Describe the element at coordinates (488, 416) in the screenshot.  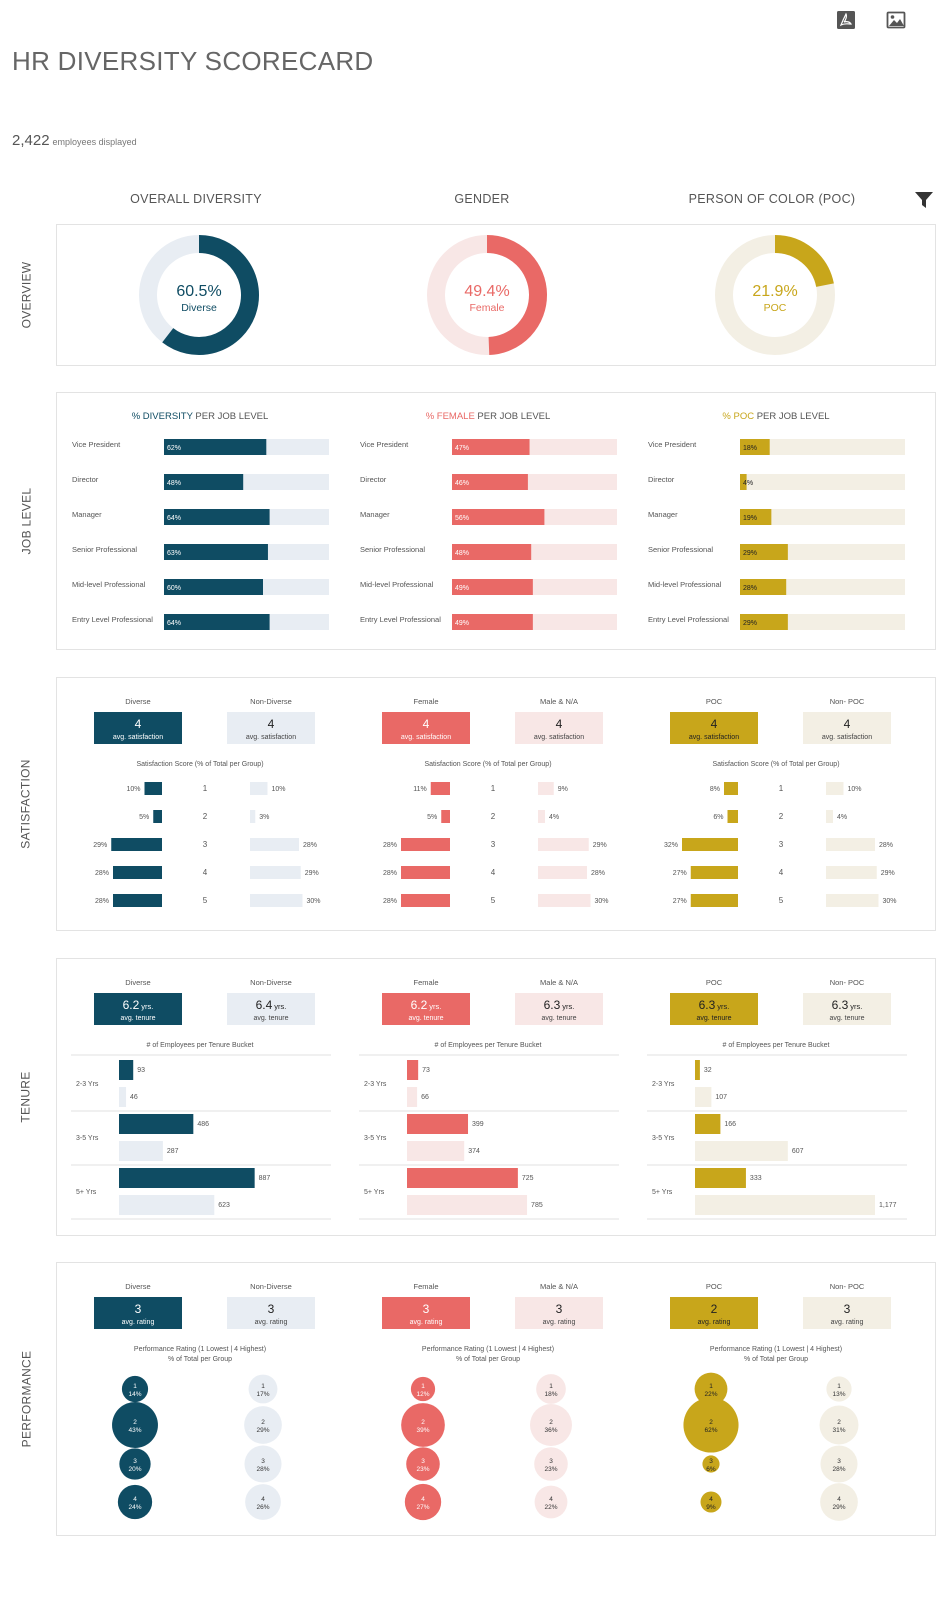
I see `job-level-title-gender: % FEMALE PER JOB LEVEL` at that location.